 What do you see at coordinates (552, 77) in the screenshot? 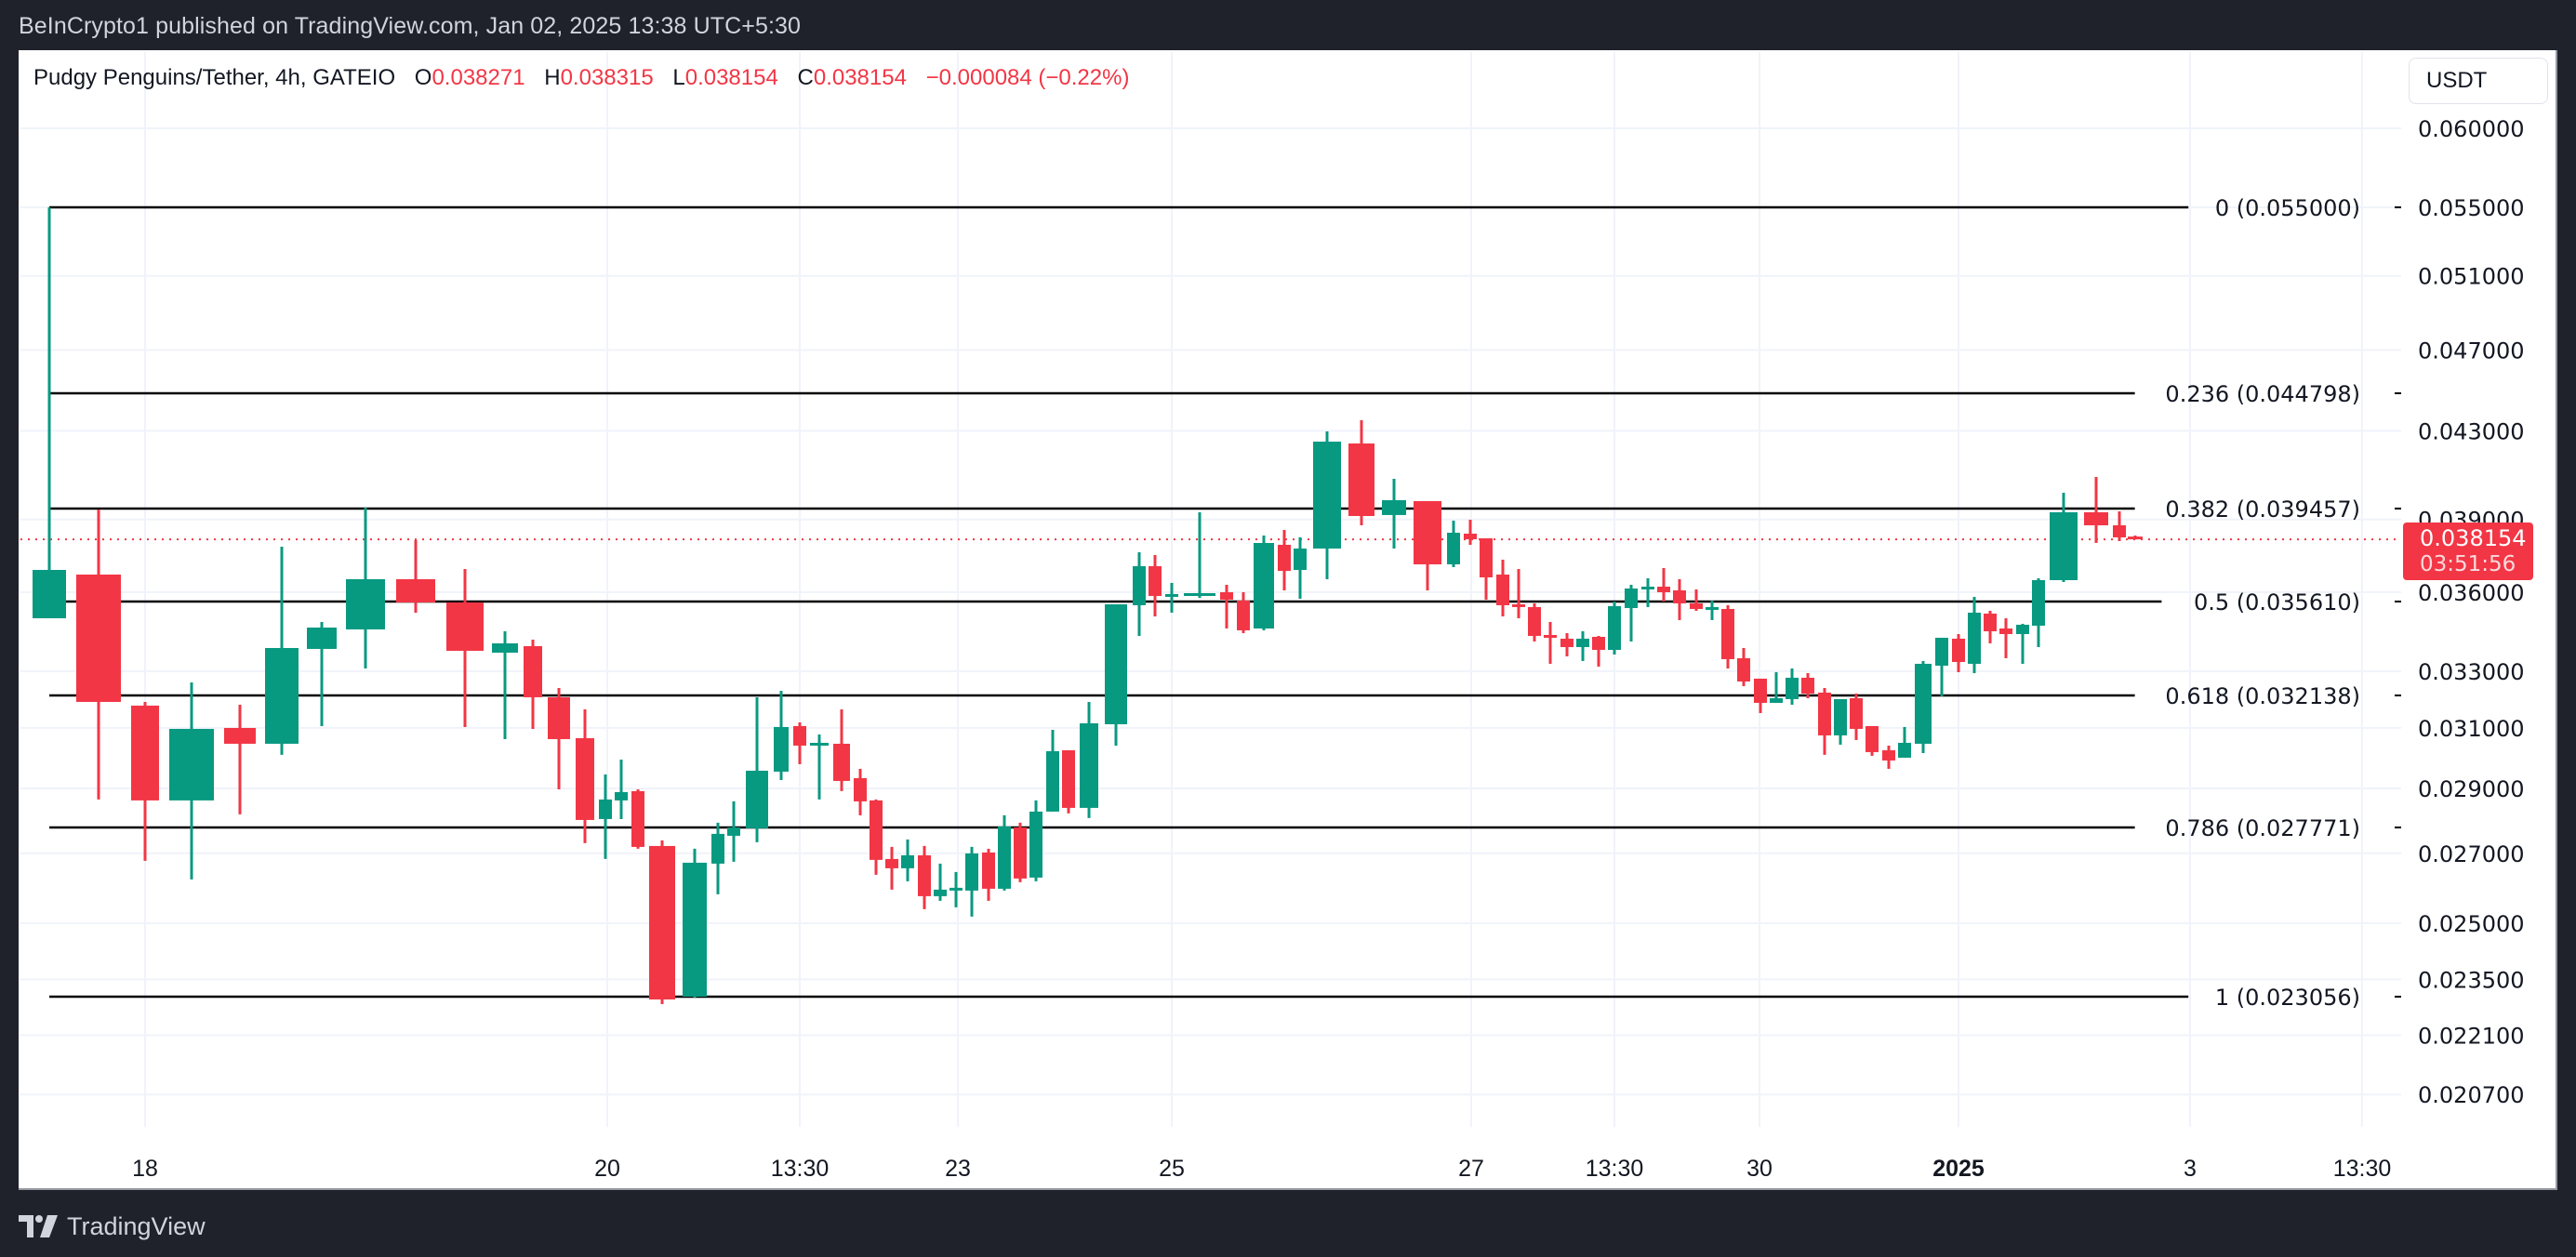
I see `high-label: H` at bounding box center [552, 77].